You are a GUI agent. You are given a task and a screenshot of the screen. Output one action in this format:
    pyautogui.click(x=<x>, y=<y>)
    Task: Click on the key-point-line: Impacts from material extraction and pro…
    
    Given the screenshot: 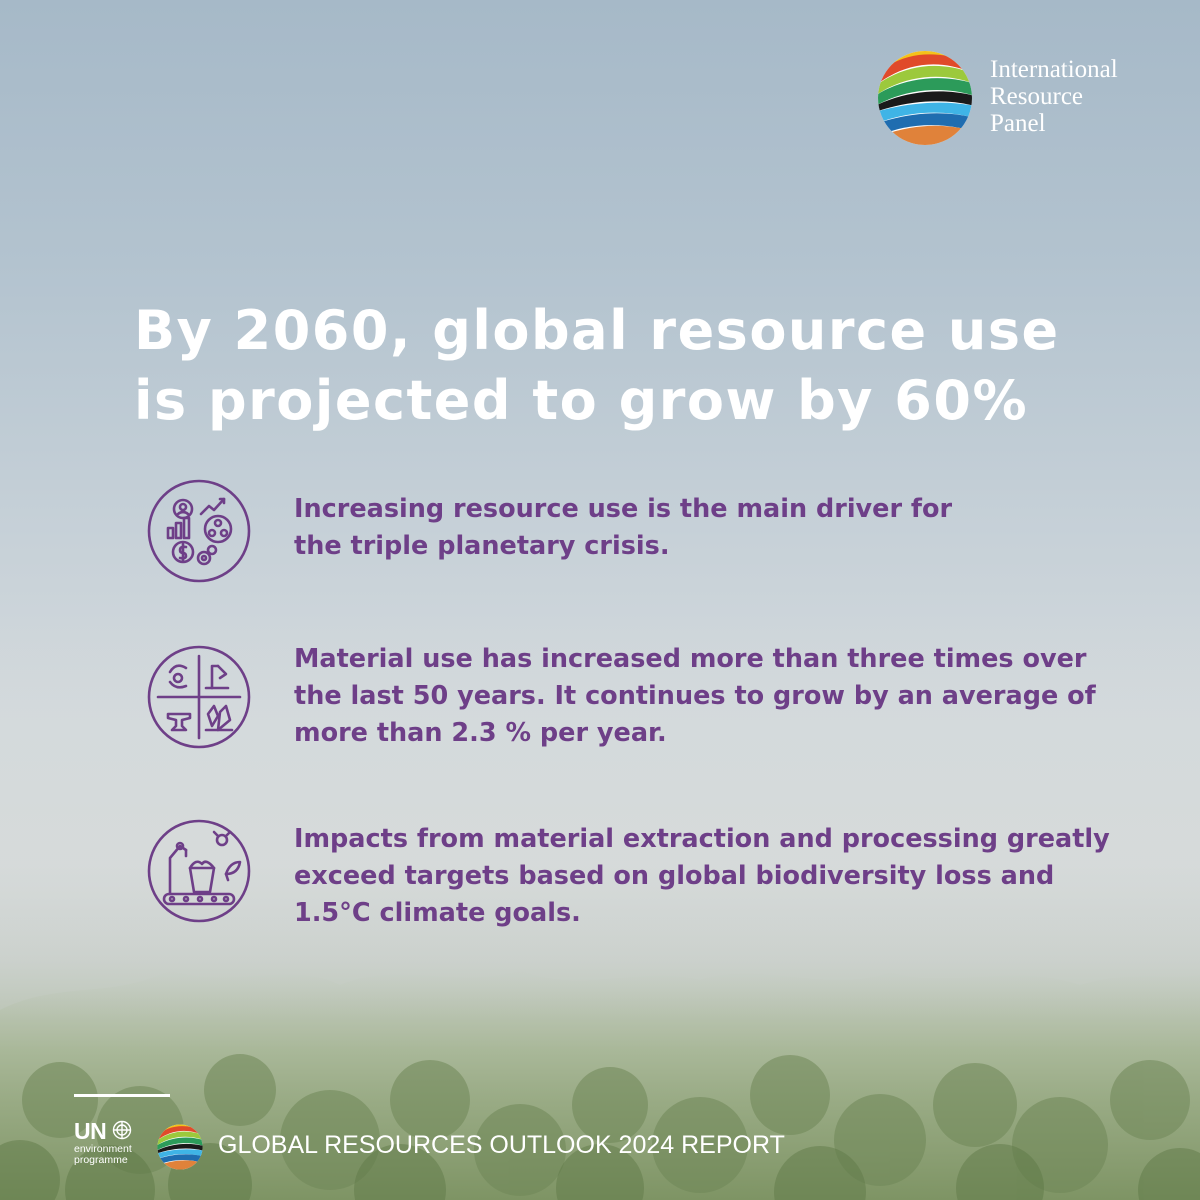 What is the action you would take?
    pyautogui.click(x=702, y=839)
    